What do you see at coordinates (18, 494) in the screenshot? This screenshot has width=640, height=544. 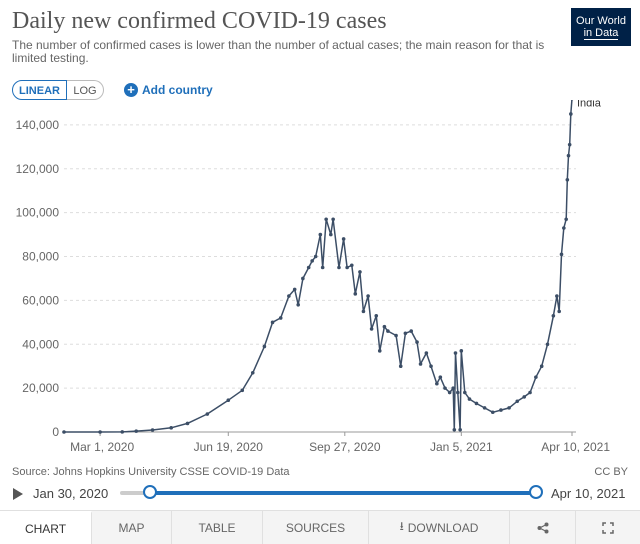 I see `play-icon` at bounding box center [18, 494].